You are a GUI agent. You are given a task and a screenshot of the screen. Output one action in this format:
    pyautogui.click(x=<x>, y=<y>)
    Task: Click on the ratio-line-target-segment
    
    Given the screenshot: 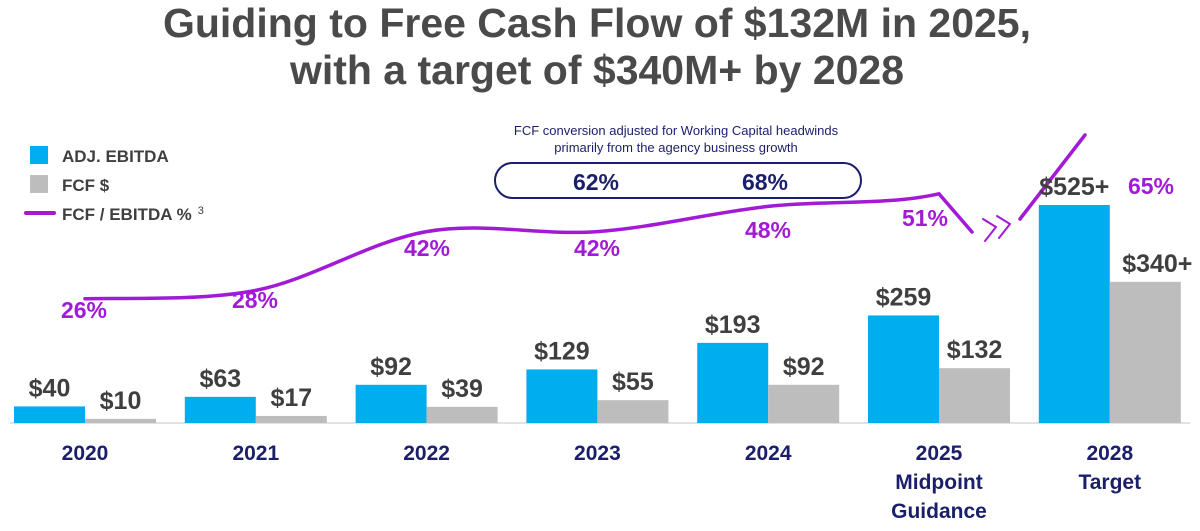 What is the action you would take?
    pyautogui.click(x=1052, y=177)
    